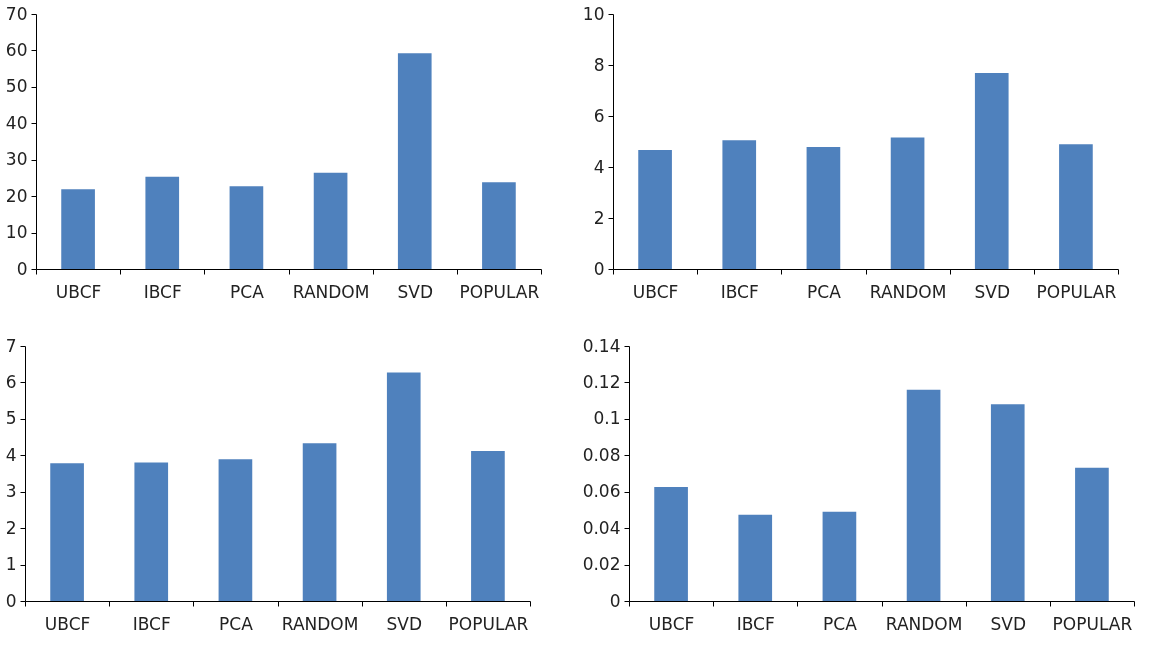 This screenshot has width=1155, height=665. Describe the element at coordinates (601, 491) in the screenshot. I see `y-tick-label: 0.06` at that location.